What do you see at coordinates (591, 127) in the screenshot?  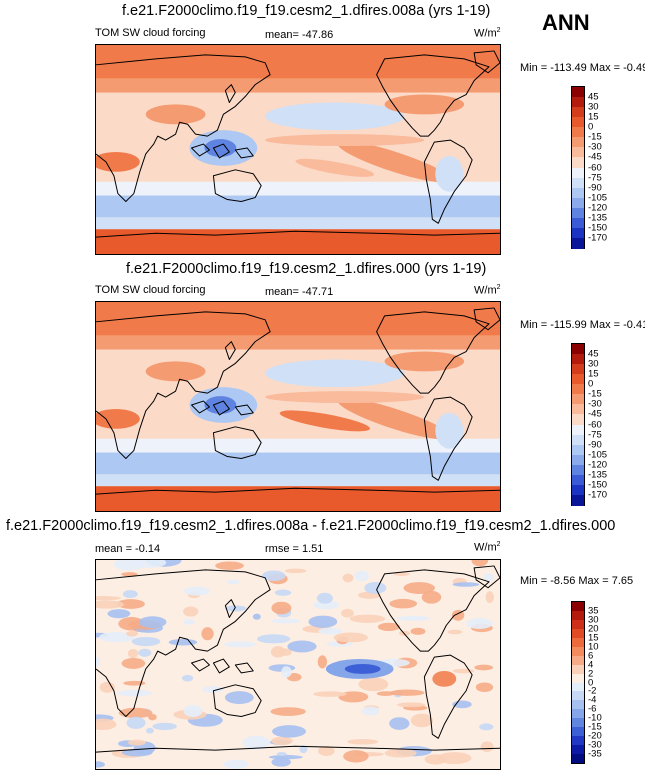 I see `colorbar-label: 0` at bounding box center [591, 127].